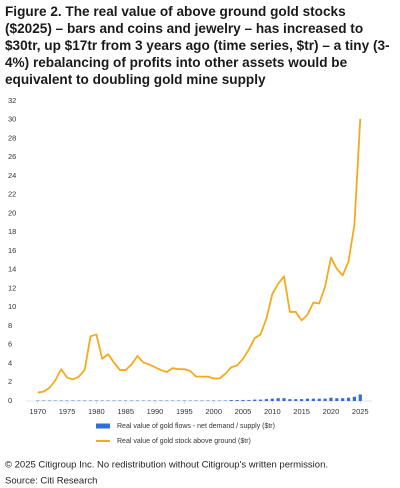 The height and width of the screenshot is (488, 400). I want to click on y-tick-label: 6, so click(10, 344).